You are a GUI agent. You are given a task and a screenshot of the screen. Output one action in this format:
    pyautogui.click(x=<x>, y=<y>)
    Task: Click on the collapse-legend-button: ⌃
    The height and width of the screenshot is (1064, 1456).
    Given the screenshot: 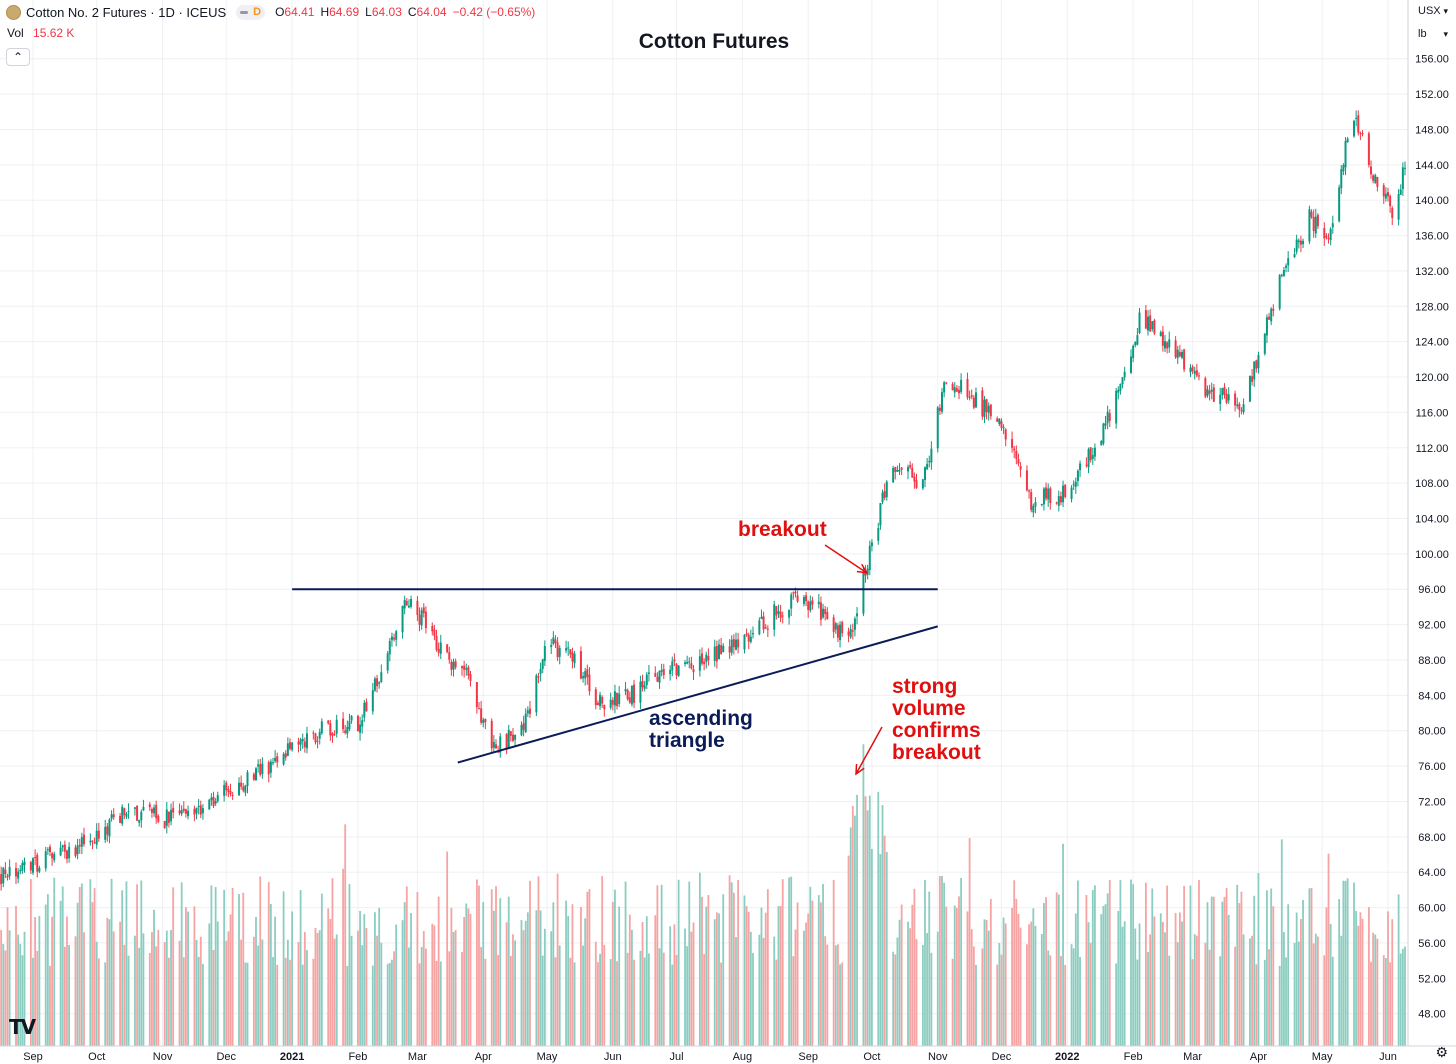 What is the action you would take?
    pyautogui.click(x=18, y=57)
    